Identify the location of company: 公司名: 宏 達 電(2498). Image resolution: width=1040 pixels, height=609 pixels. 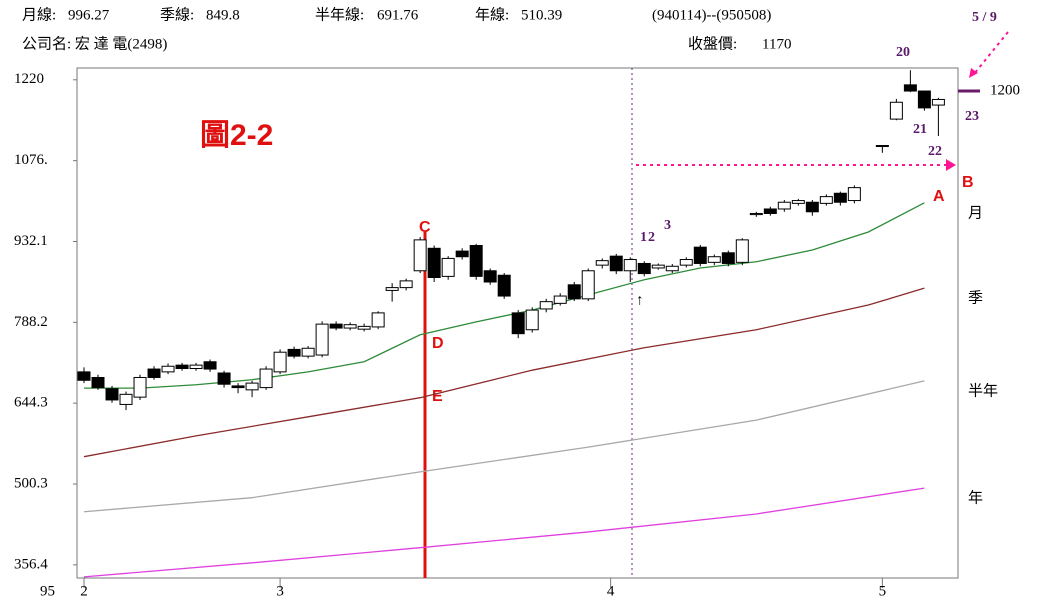
(94, 43).